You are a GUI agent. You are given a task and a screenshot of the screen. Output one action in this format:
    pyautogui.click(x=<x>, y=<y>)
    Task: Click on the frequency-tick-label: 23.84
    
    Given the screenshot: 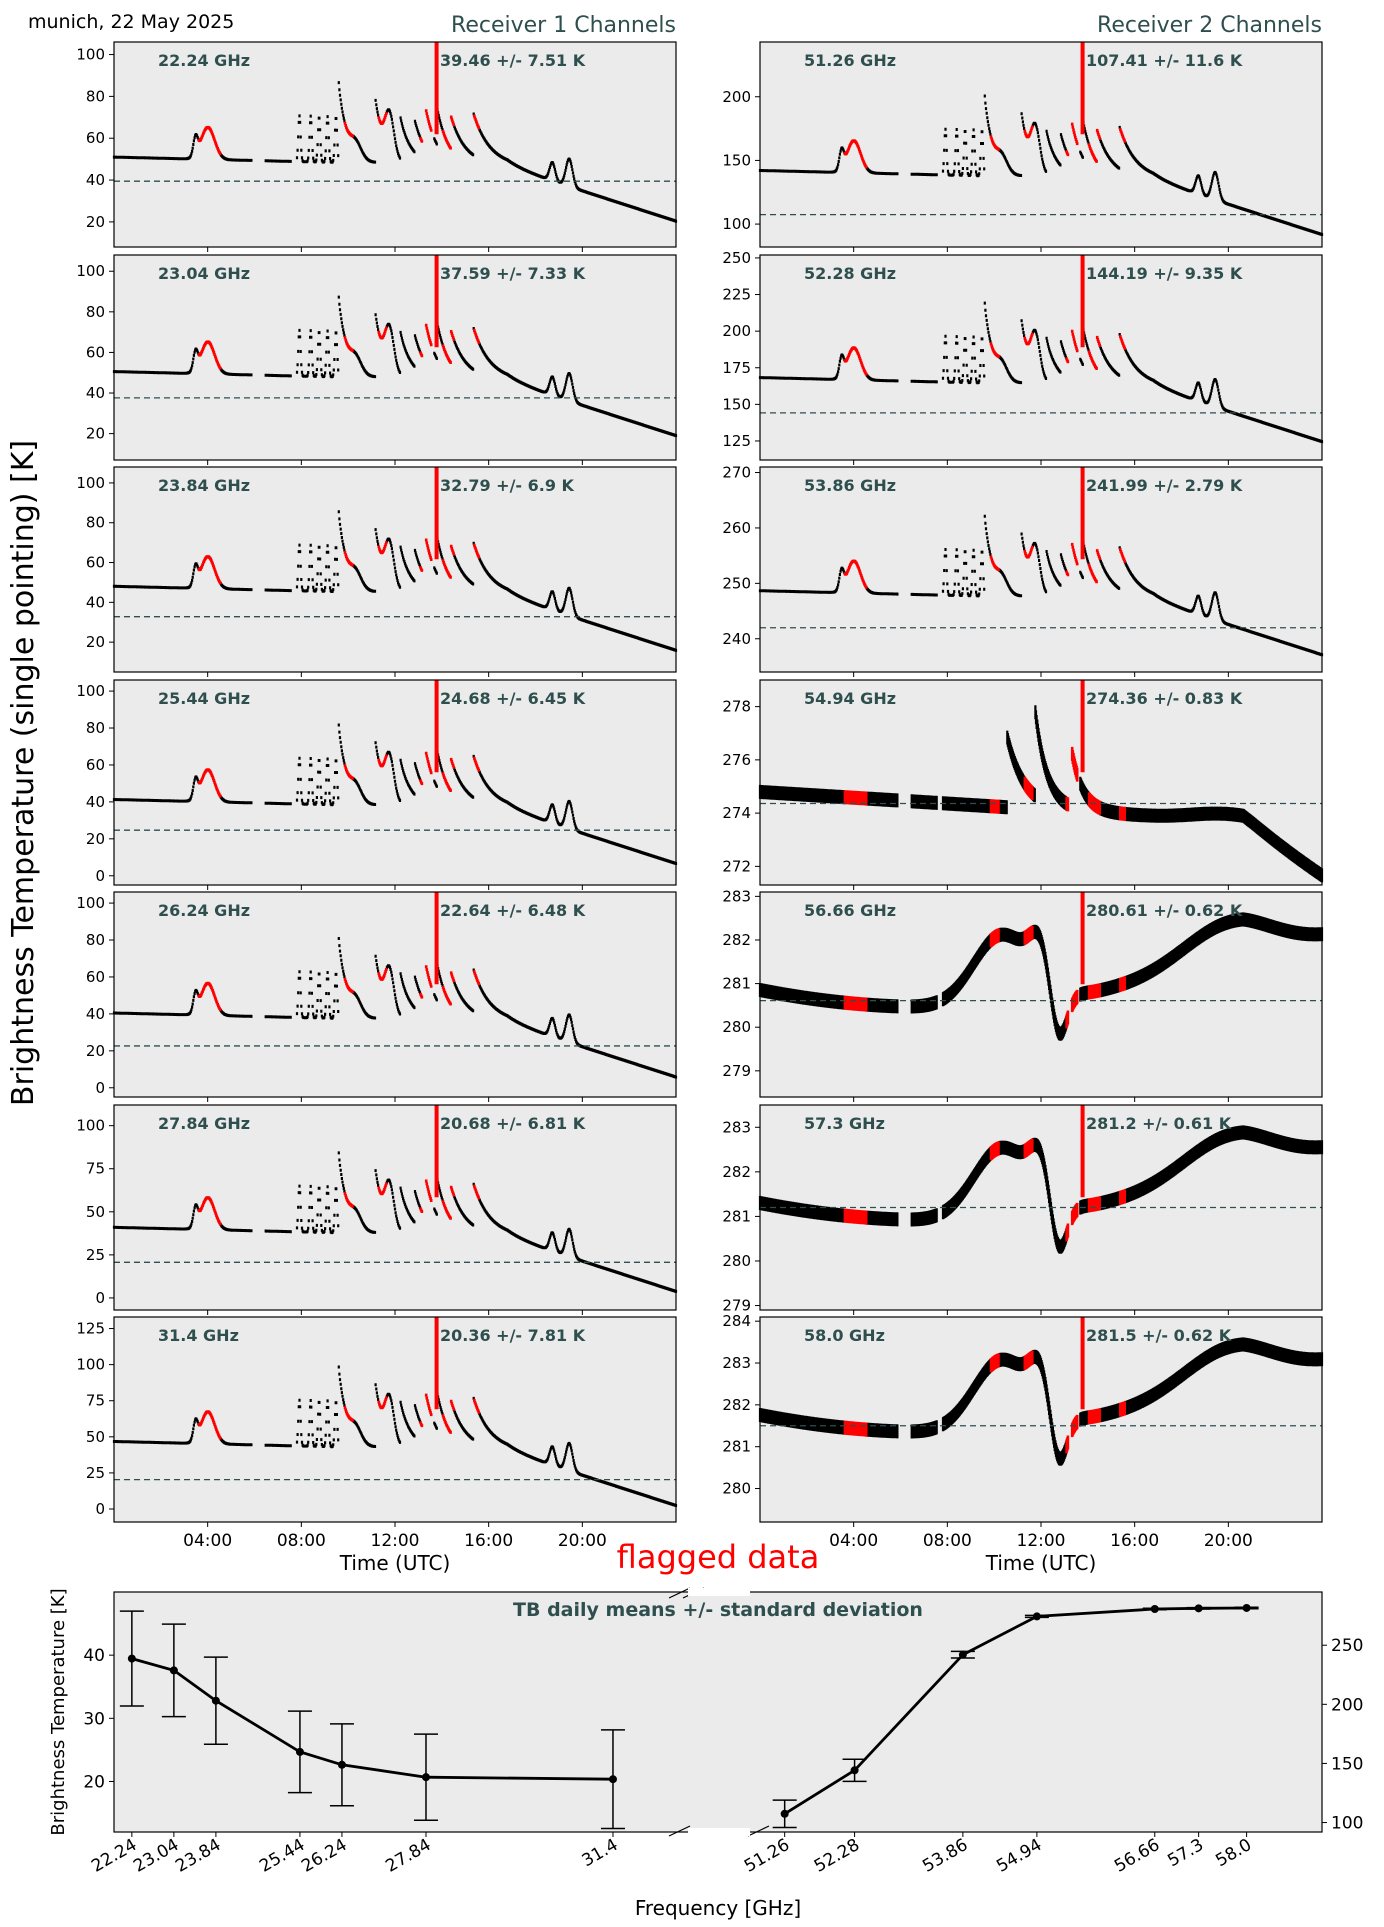 What is the action you would take?
    pyautogui.click(x=198, y=1856)
    